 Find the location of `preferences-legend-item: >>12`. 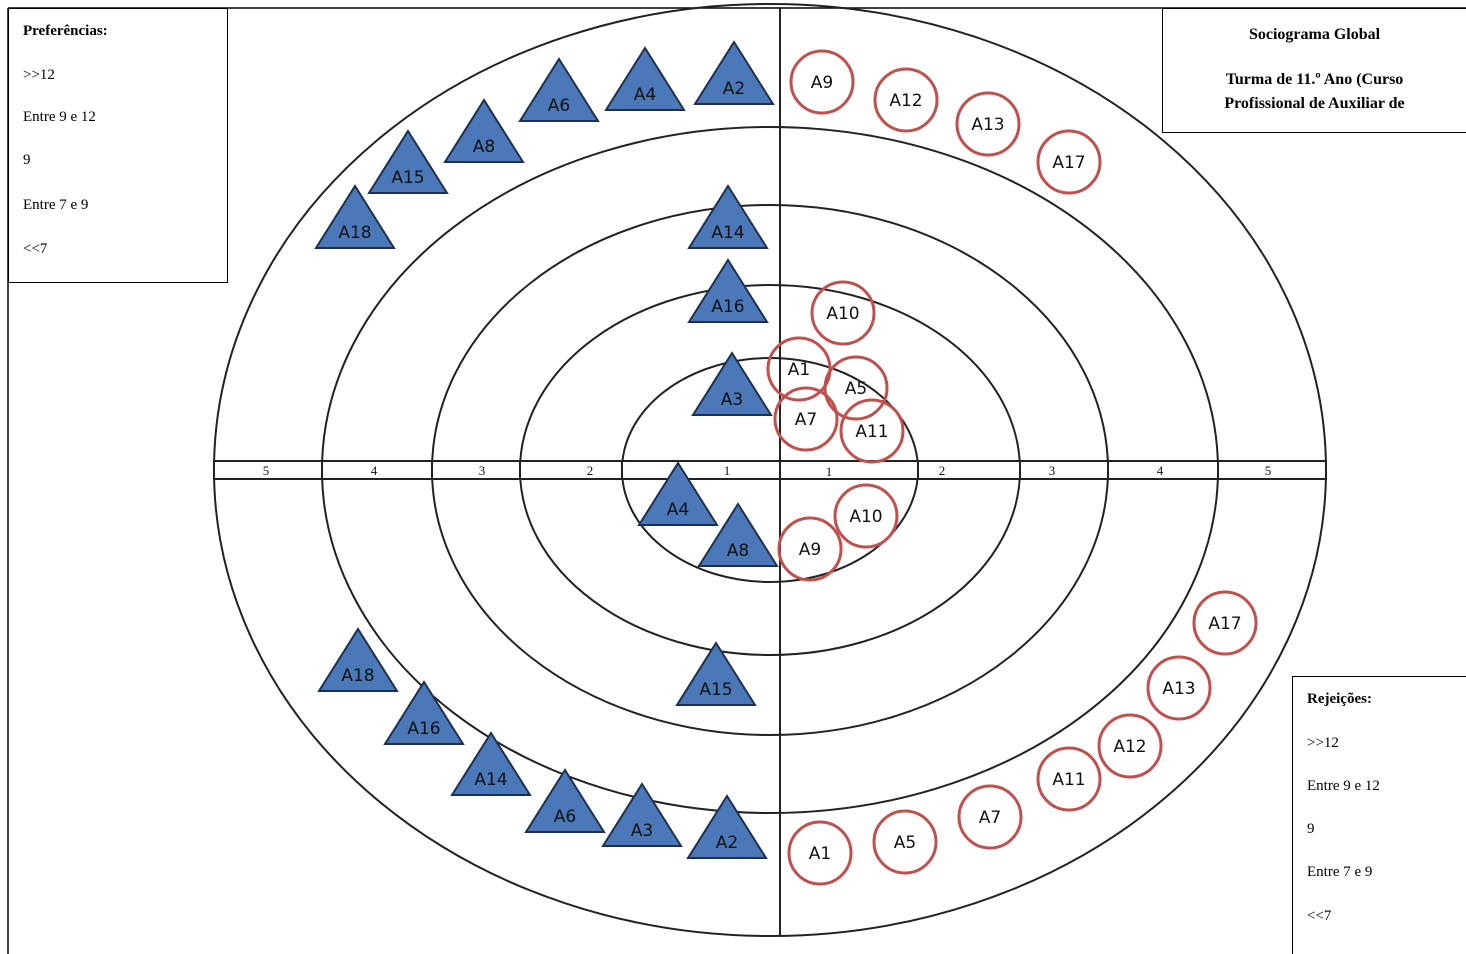

preferences-legend-item: >>12 is located at coordinates (39, 75).